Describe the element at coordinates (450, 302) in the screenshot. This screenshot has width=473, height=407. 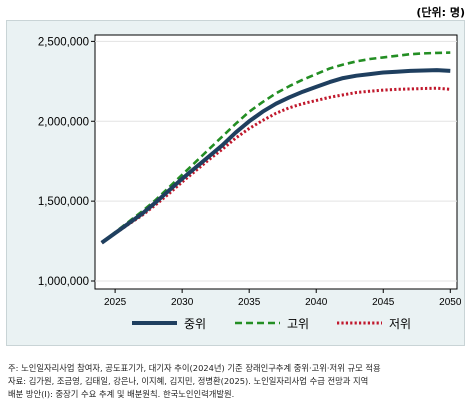
I see `x-tick-label: 2050` at that location.